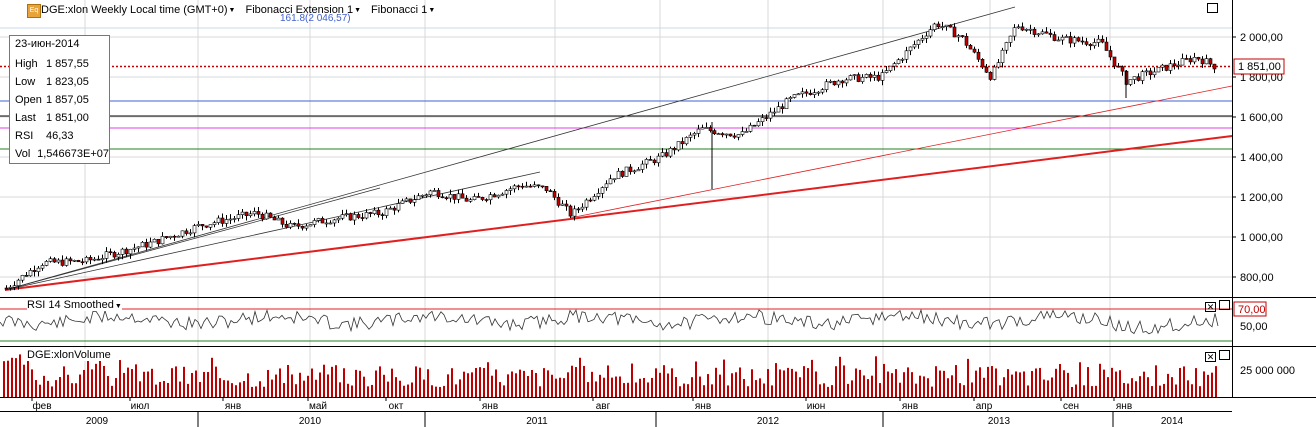 This screenshot has height=427, width=1316. I want to click on year-label: 2014, so click(1172, 421).